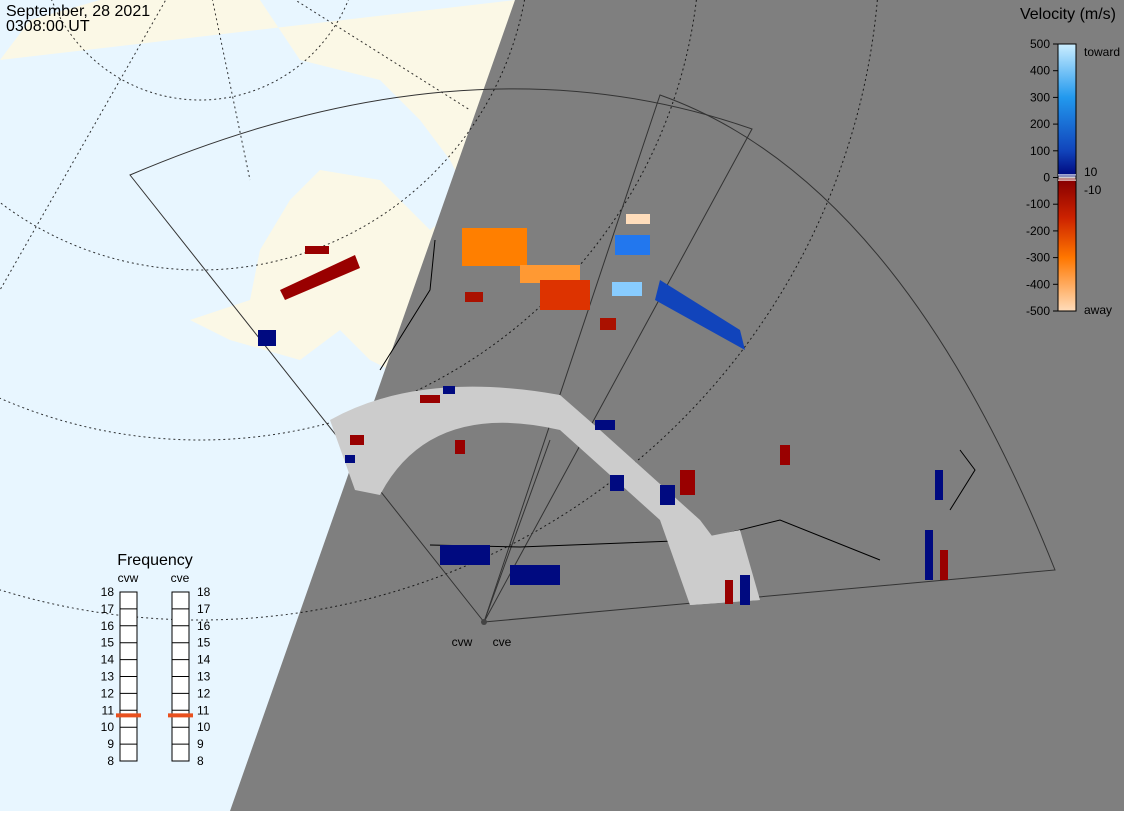 The image size is (1124, 816). I want to click on colorbar-tick-label: 300, so click(1040, 97).